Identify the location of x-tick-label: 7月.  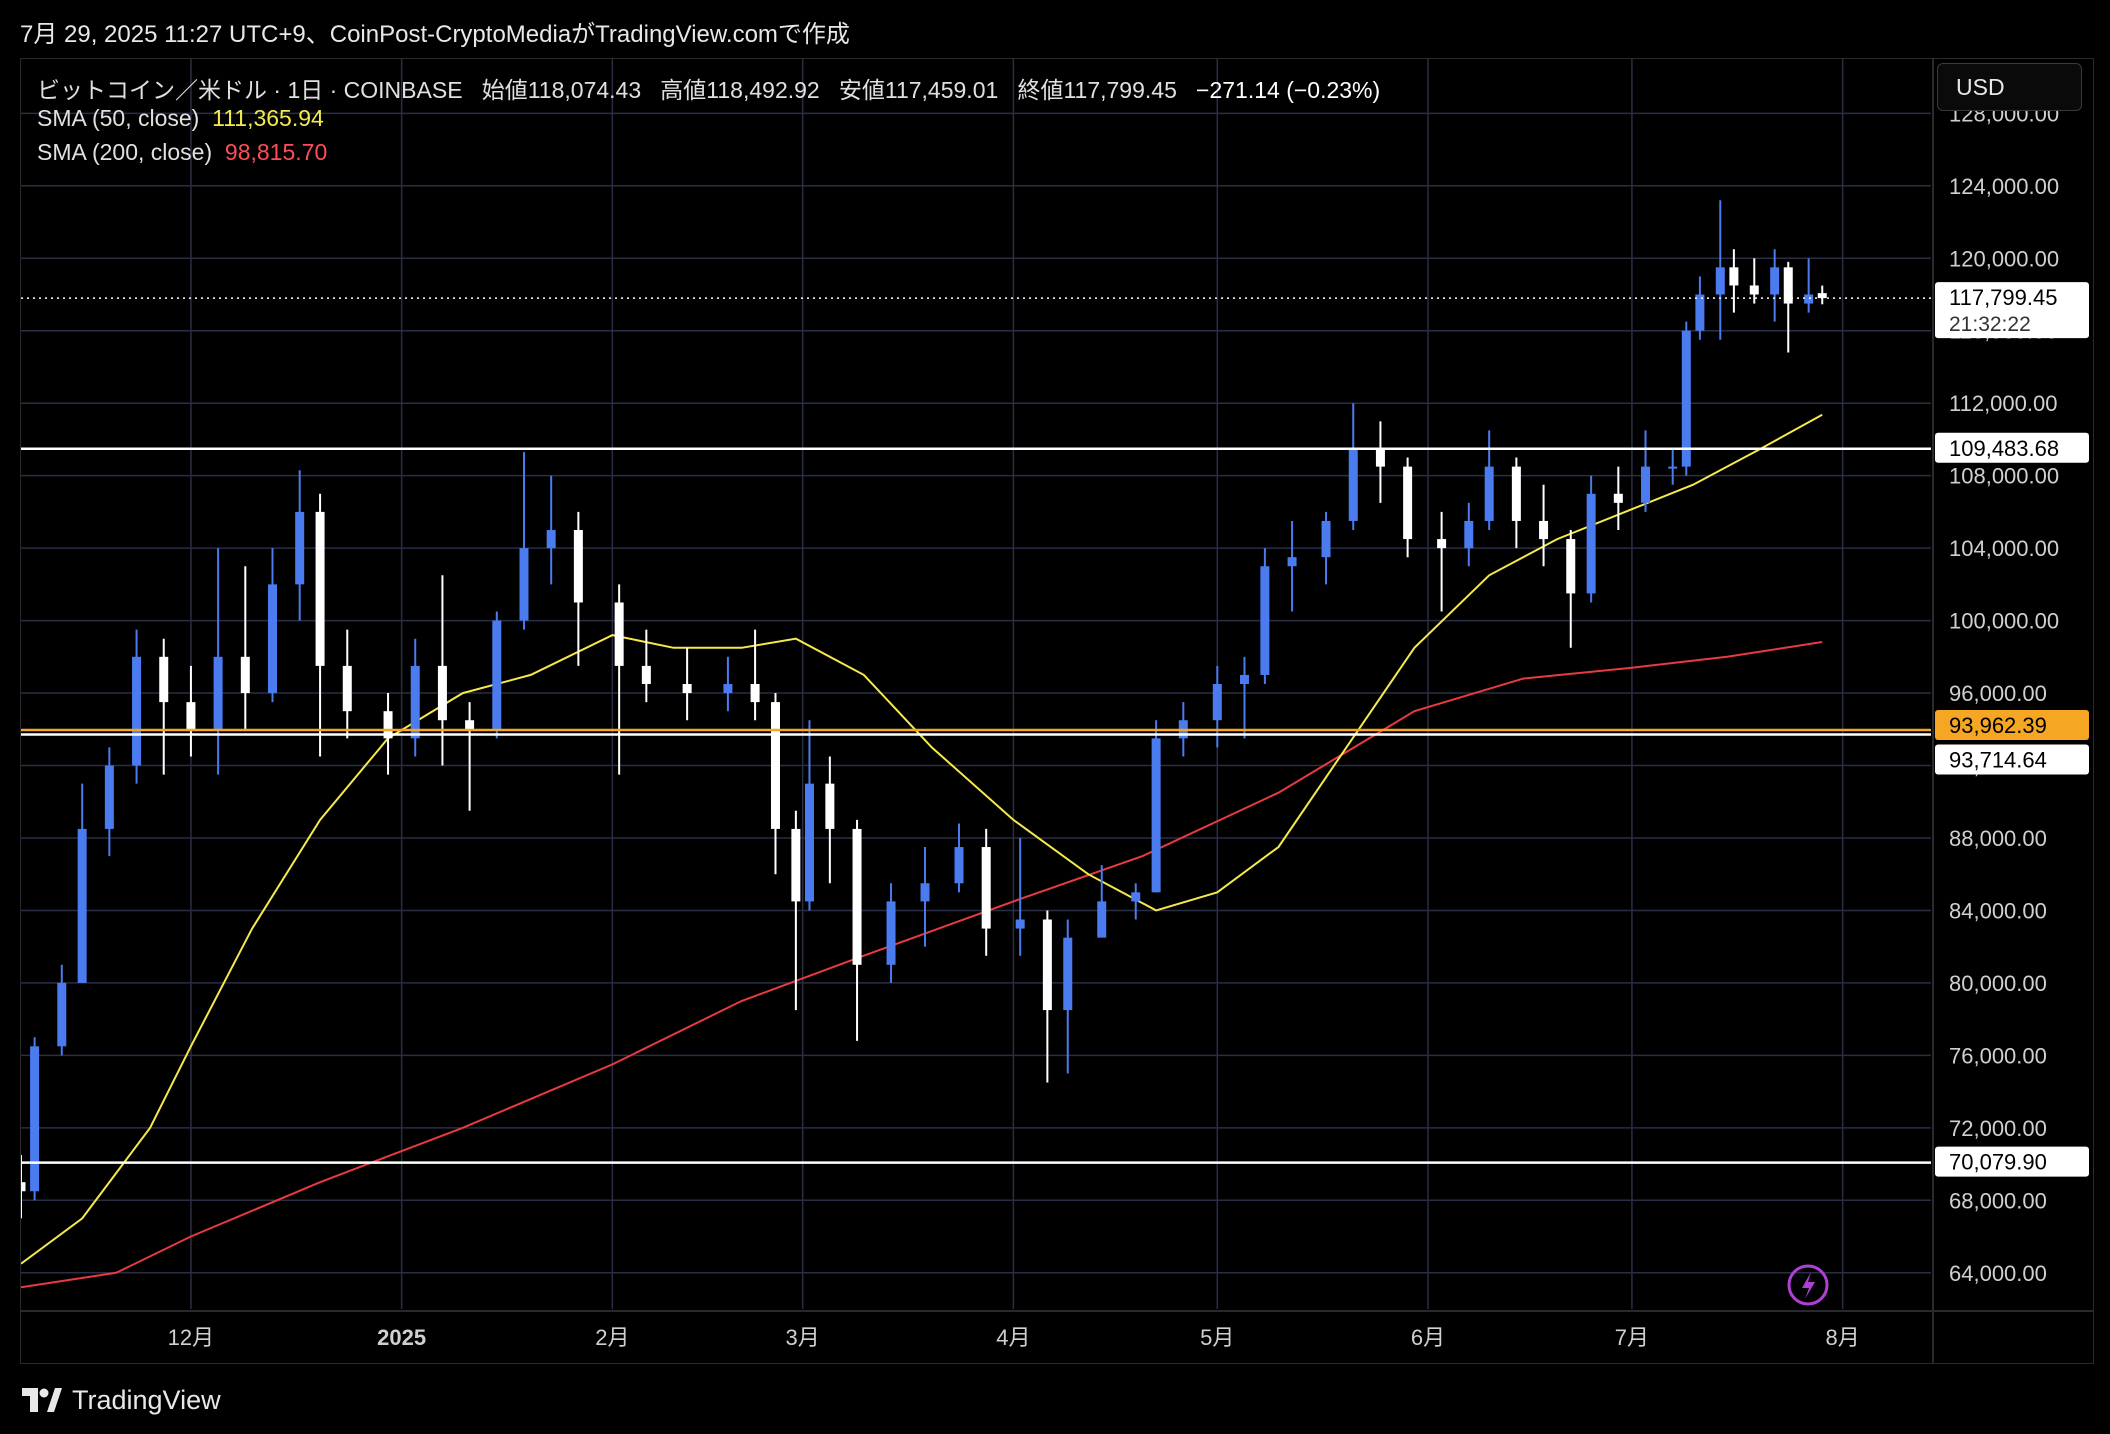
(1632, 1337).